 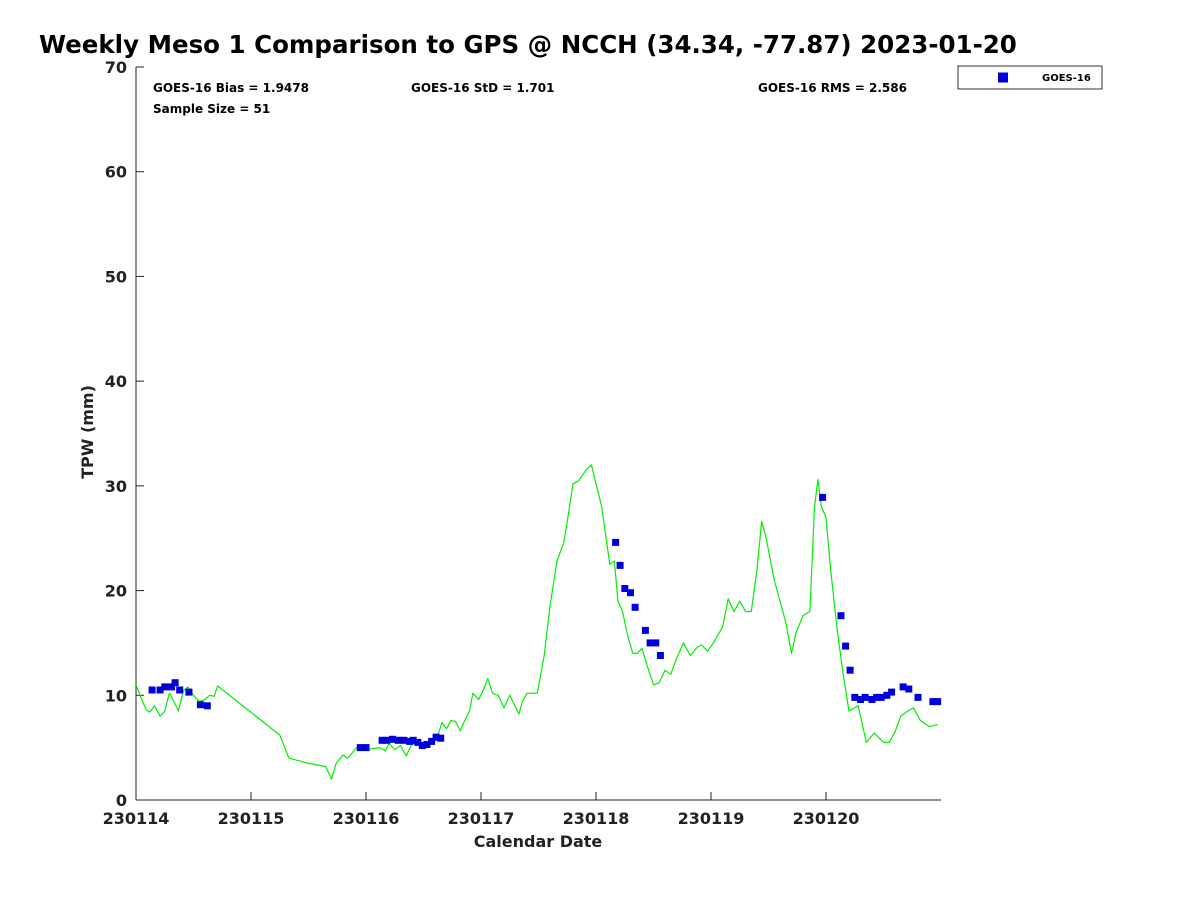 What do you see at coordinates (482, 88) in the screenshot?
I see `std-stat: GOES-16 StD = 1.701` at bounding box center [482, 88].